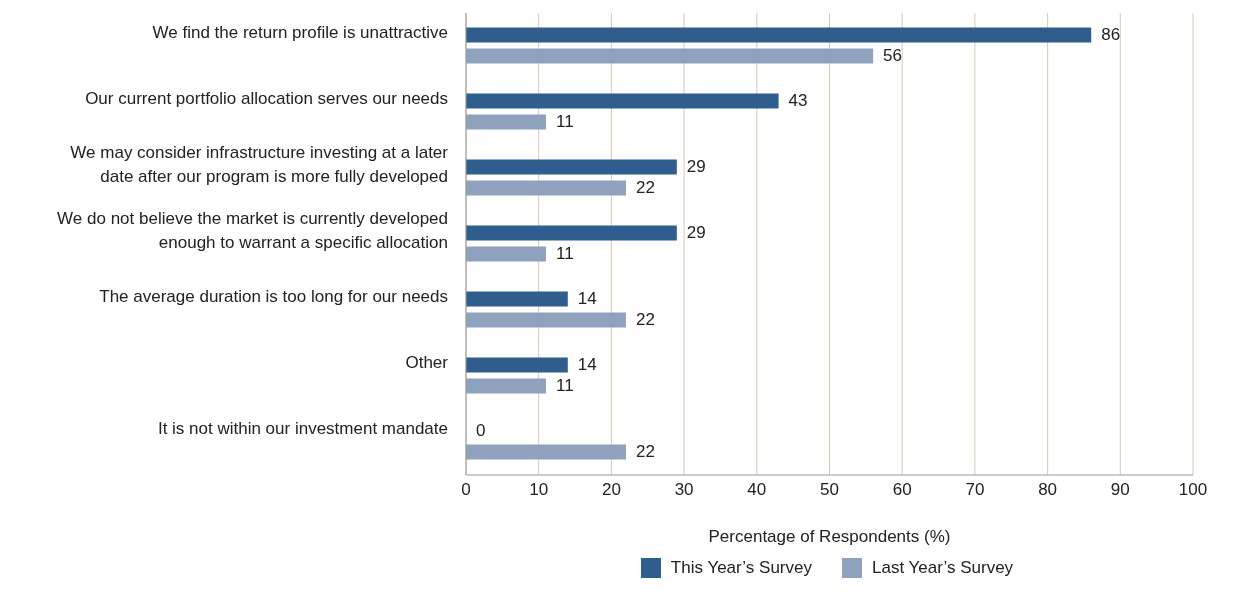 This screenshot has width=1243, height=591. Describe the element at coordinates (684, 490) in the screenshot. I see `x-tick-label: 30` at that location.